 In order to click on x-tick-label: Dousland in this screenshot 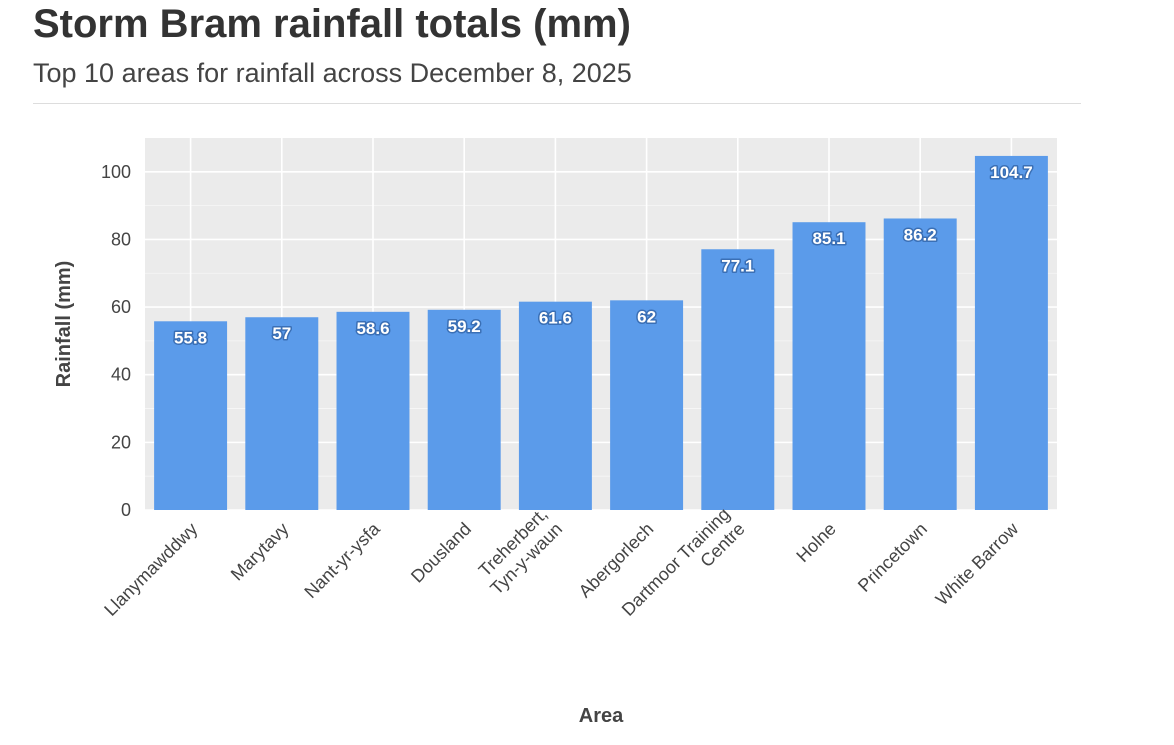, I will do `click(441, 553)`.